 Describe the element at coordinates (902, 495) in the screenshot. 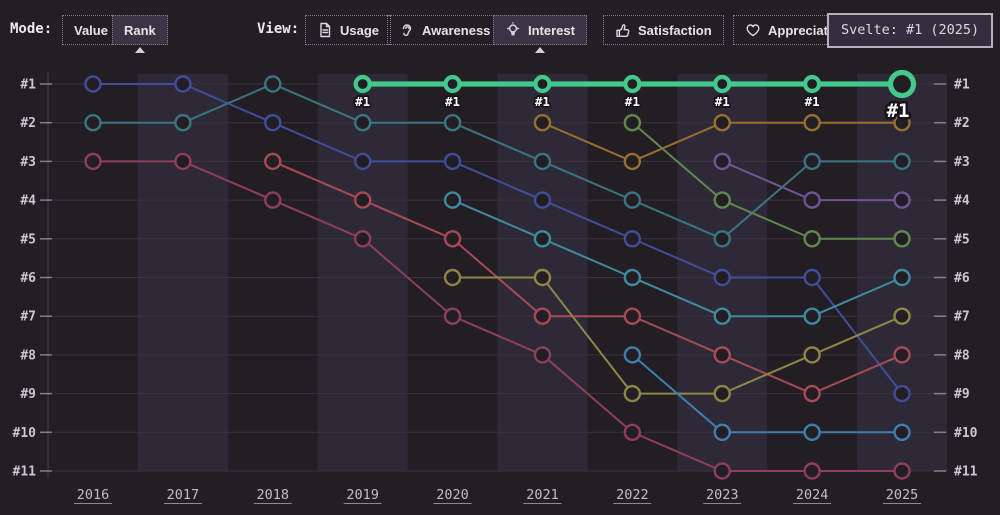

I see `year-label: 2025` at that location.